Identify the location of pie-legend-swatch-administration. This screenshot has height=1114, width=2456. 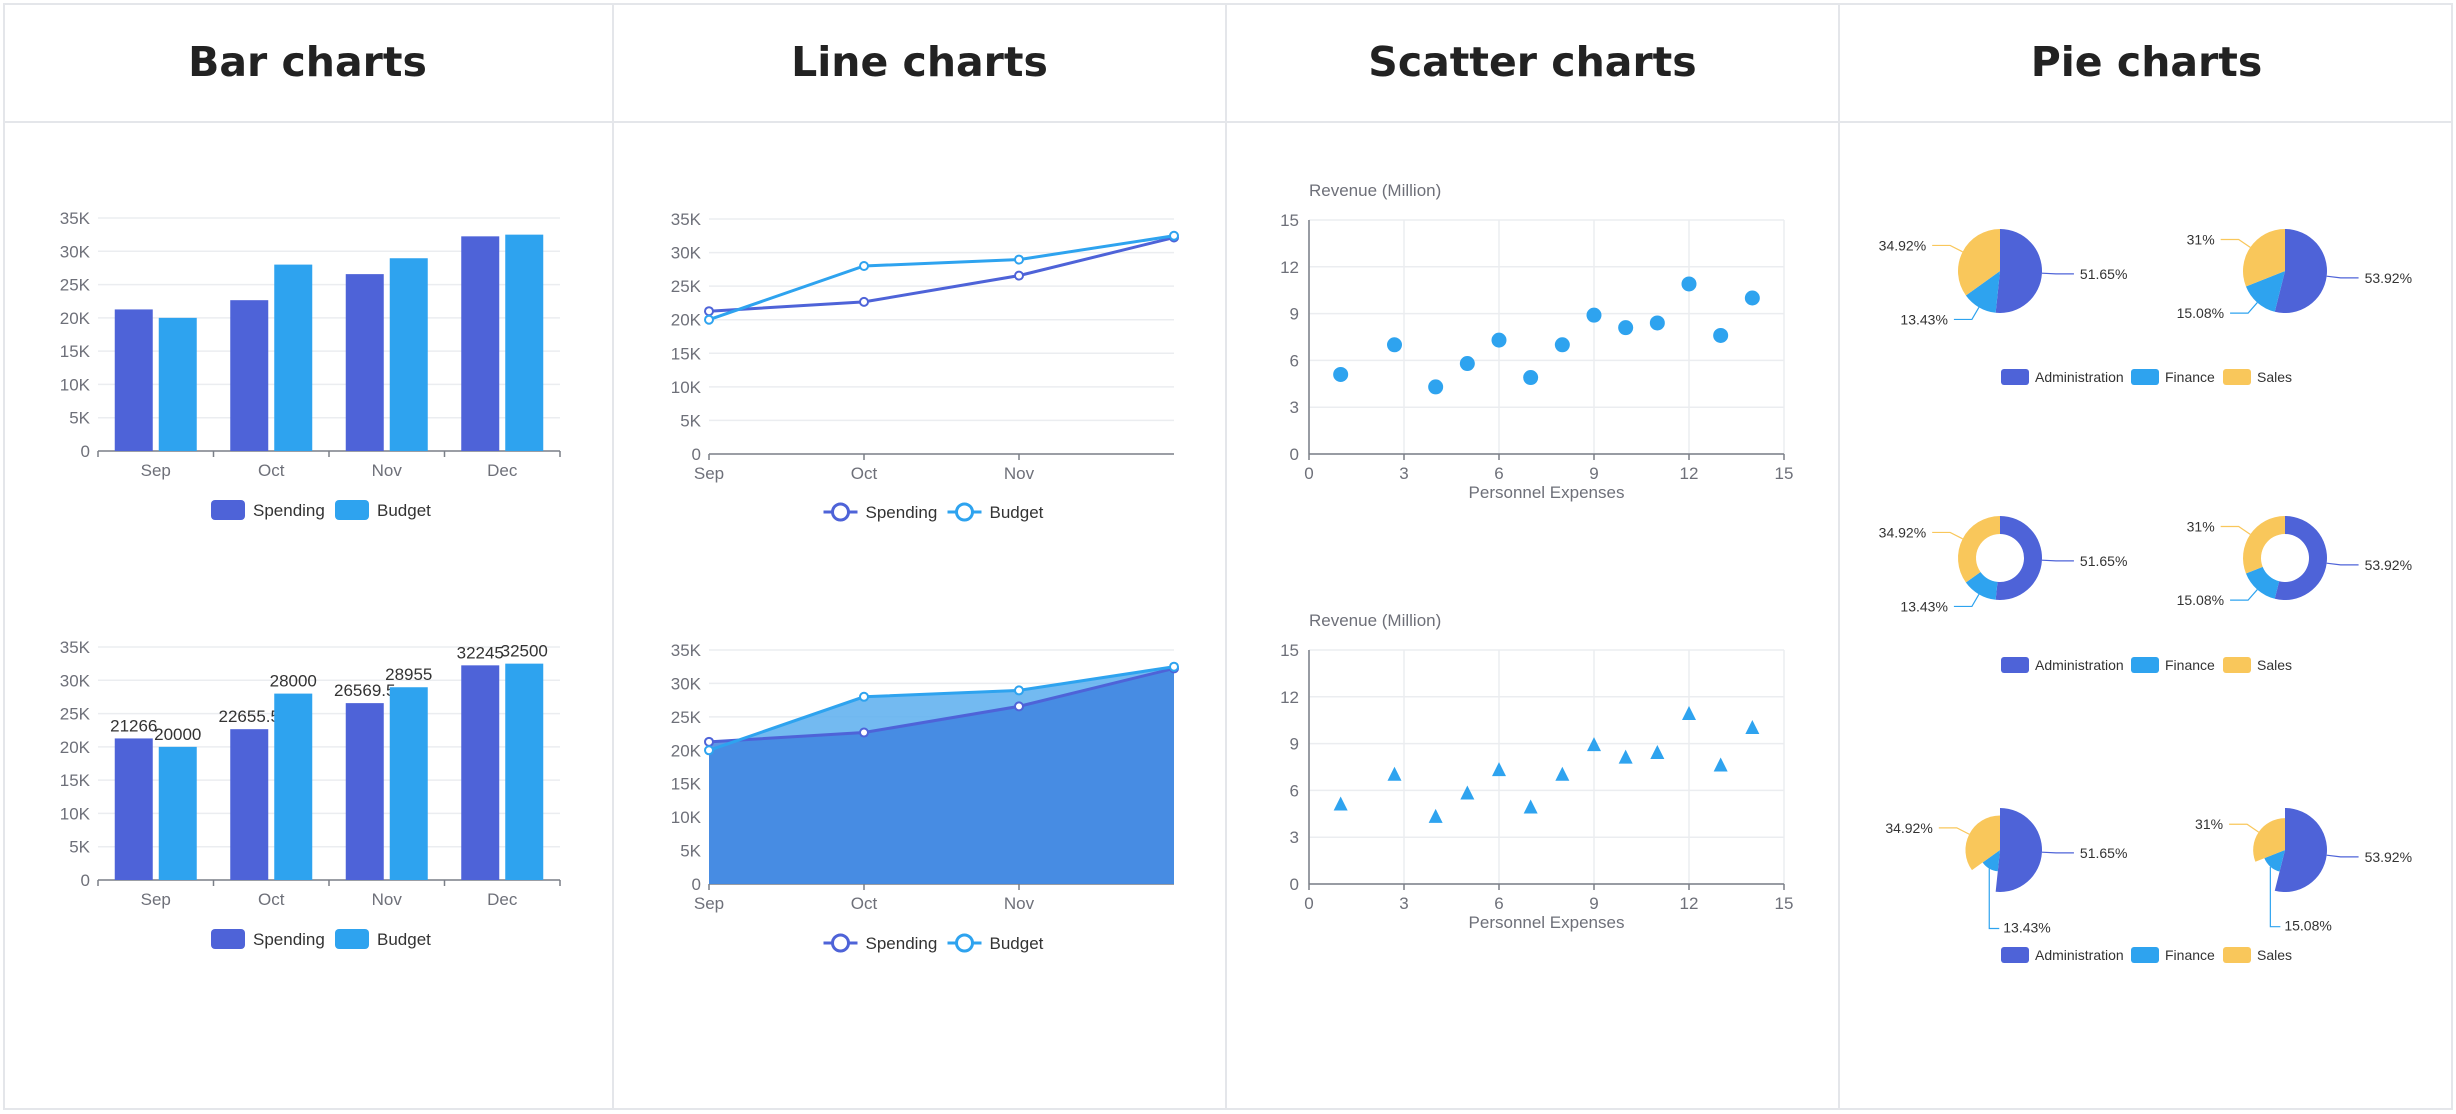
(2015, 665).